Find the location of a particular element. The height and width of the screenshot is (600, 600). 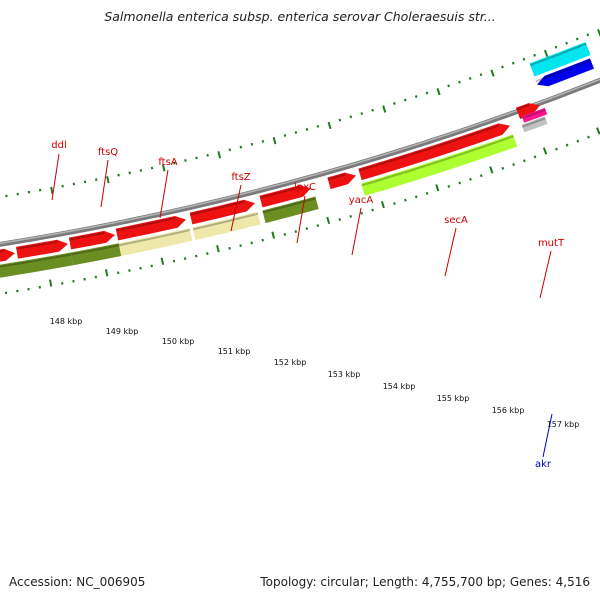

tick-label: 154 kbp is located at coordinates (399, 386).